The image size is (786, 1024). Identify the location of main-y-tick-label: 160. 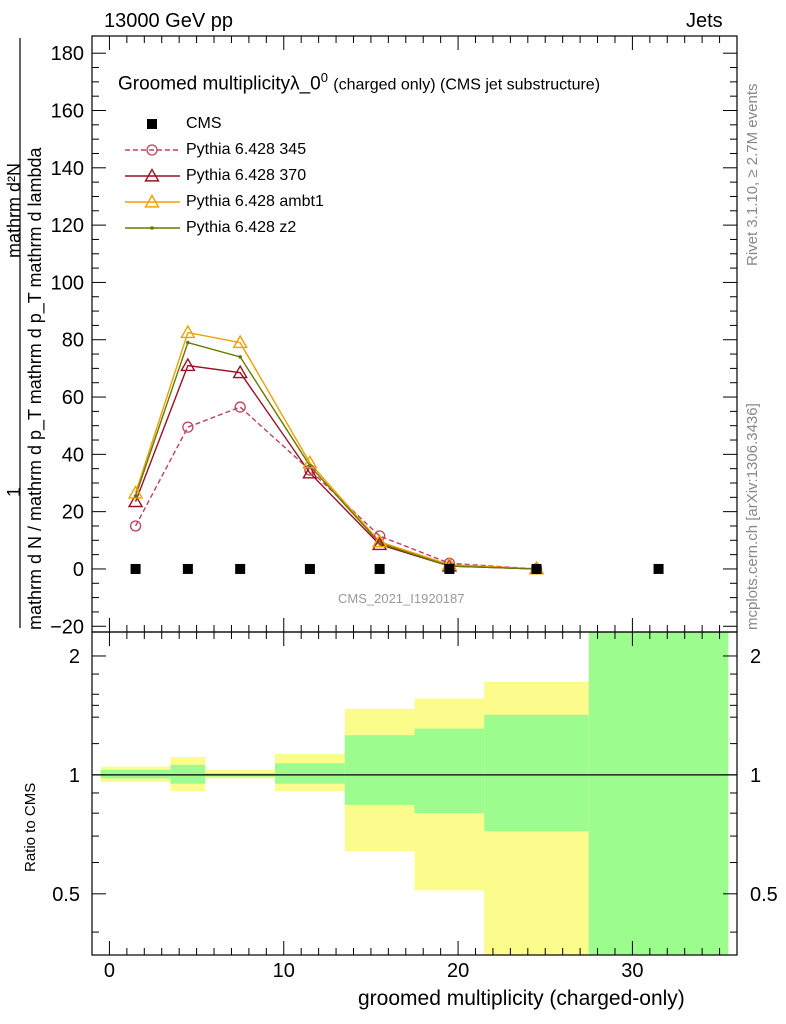
(67, 112).